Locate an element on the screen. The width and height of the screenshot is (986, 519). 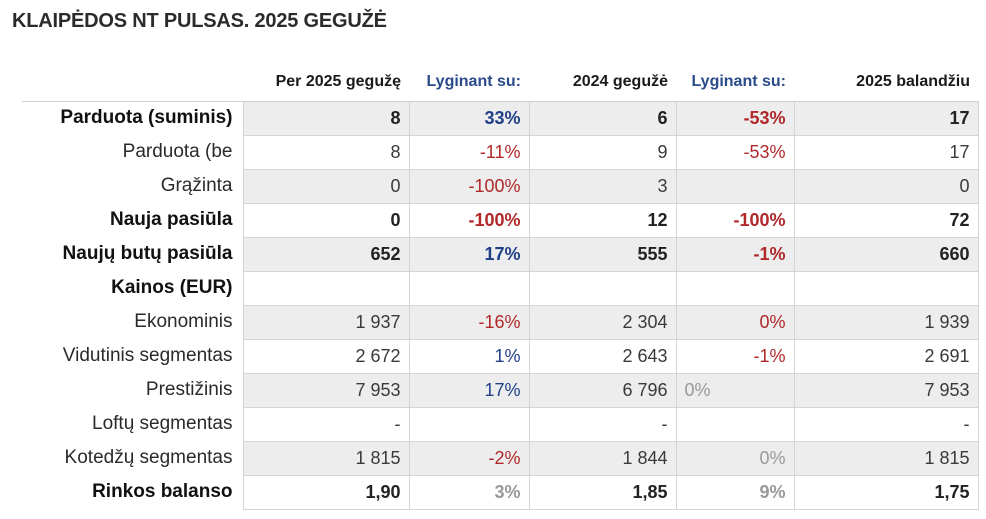
table-row: Parduota (be 8 -11% 9 -53% 17 is located at coordinates (500, 152).